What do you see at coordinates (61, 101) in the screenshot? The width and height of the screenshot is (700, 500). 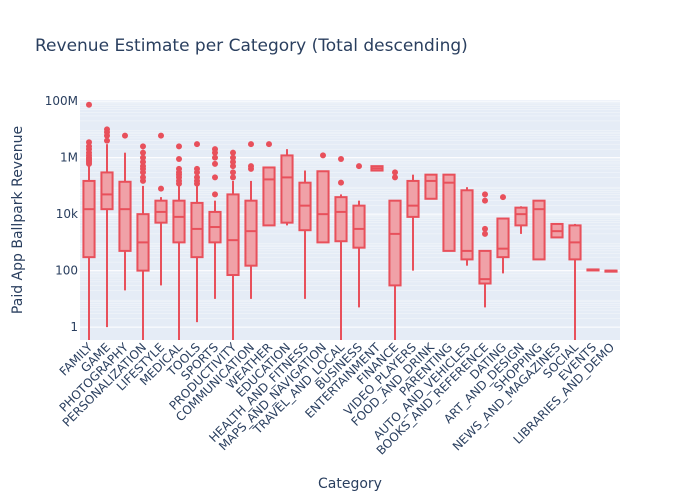 I see `y-tick-label: 100M` at bounding box center [61, 101].